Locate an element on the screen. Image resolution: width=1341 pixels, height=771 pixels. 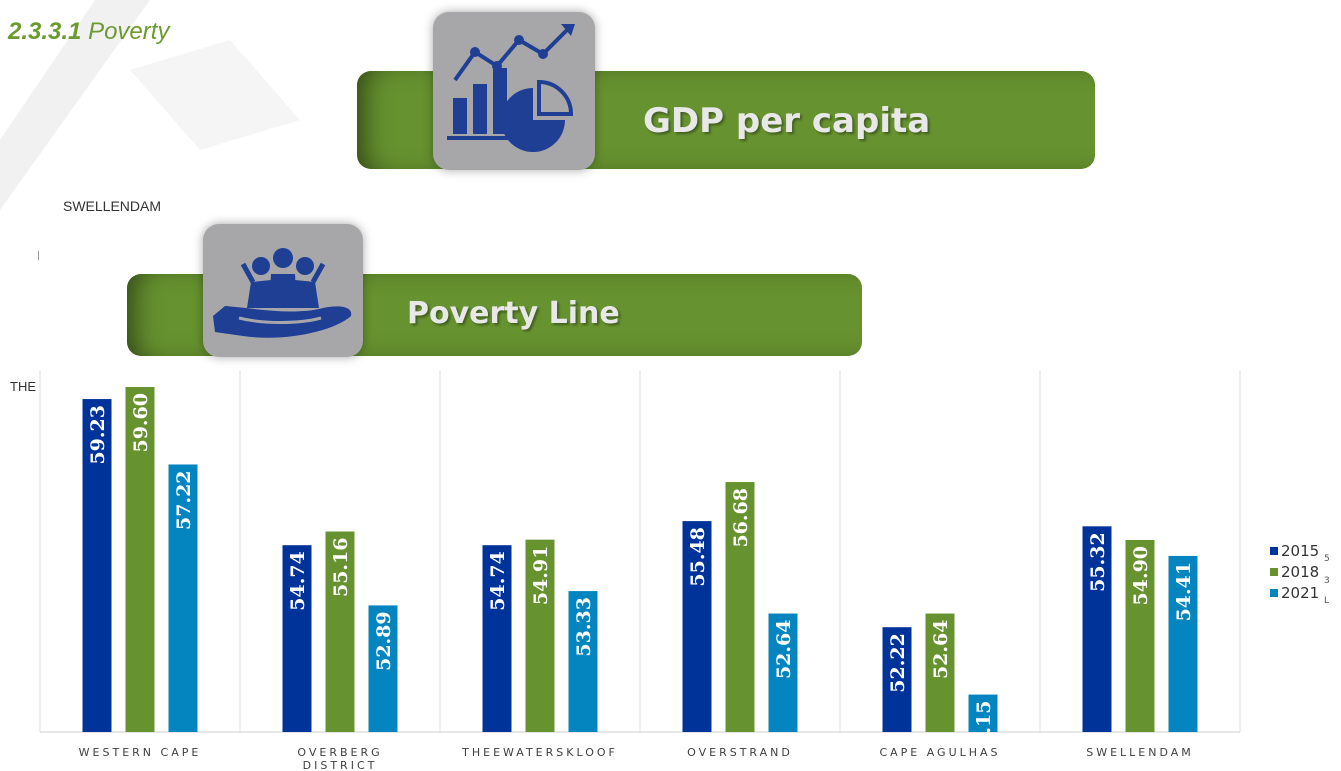
data-label-2021-0: 57.22 is located at coordinates (184, 500).